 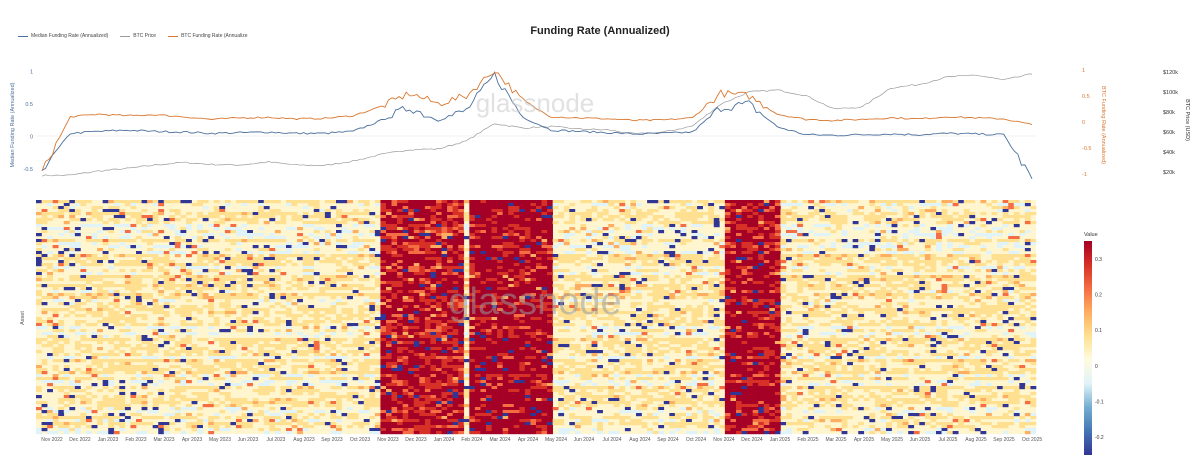 I want to click on legend-item-median: Median Funding Rate (Annualized), so click(x=63, y=36).